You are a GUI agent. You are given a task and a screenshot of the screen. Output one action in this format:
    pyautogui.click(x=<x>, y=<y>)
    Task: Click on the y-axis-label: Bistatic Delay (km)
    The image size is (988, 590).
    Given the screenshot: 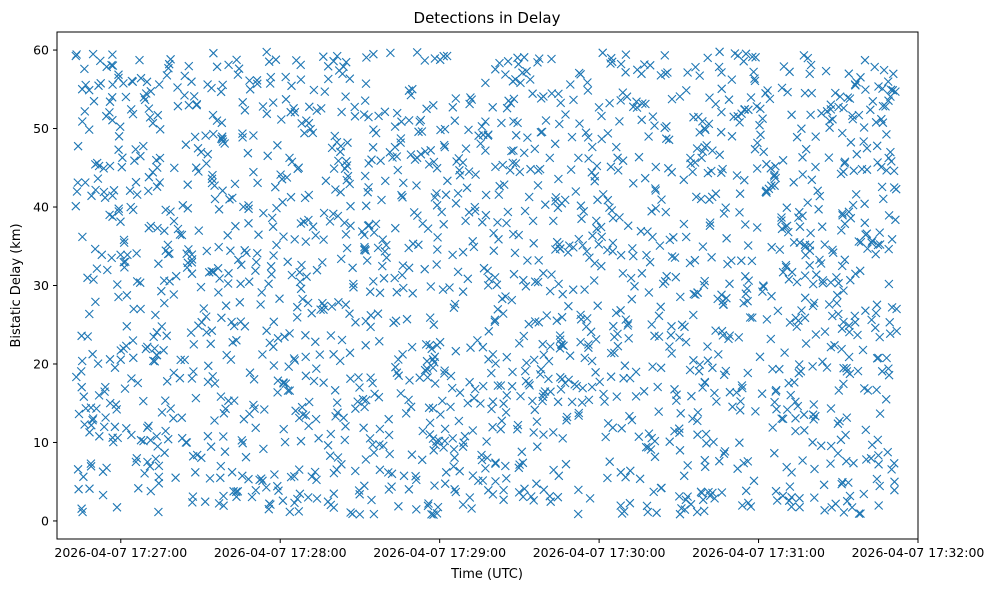 What is the action you would take?
    pyautogui.click(x=16, y=285)
    